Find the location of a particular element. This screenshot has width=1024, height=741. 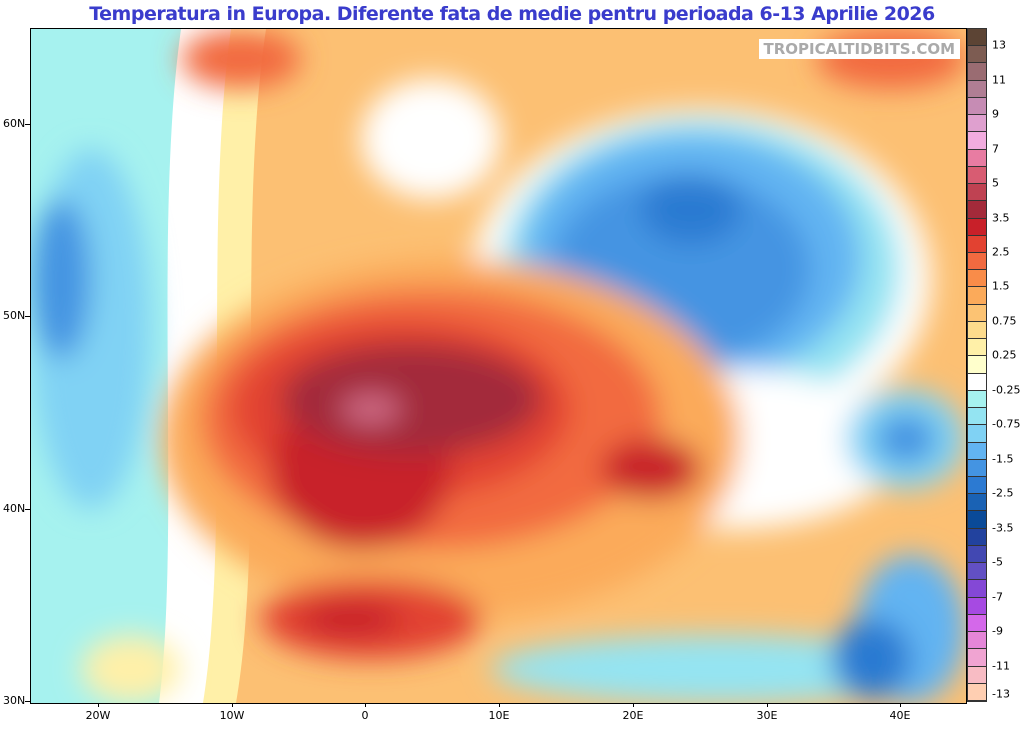

colorbar-label: 0.25 is located at coordinates (1004, 355).